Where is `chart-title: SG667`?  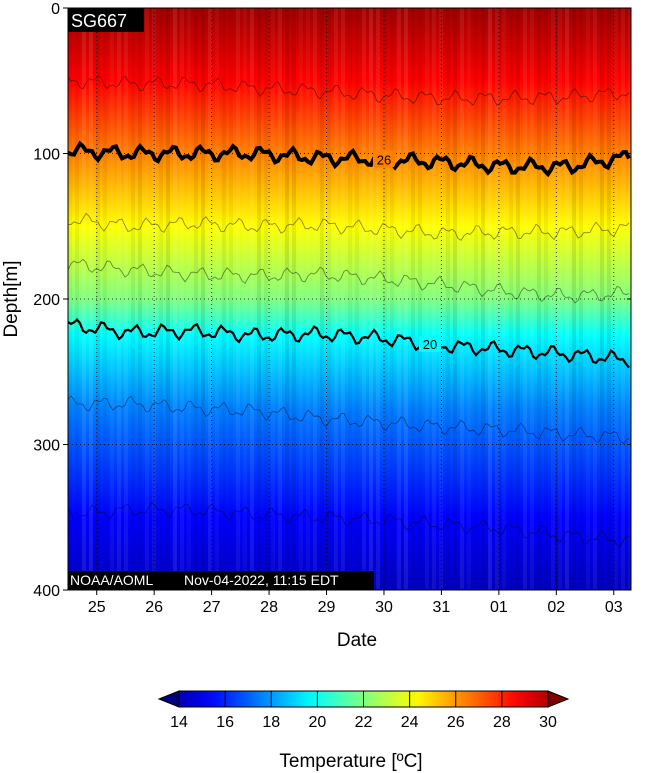 chart-title: SG667 is located at coordinates (99, 21).